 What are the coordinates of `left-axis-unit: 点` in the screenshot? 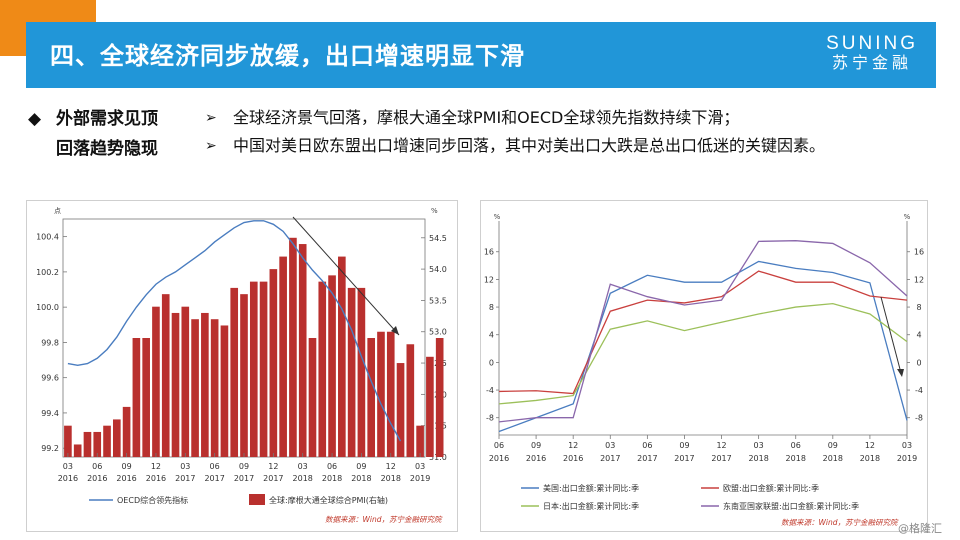 It's located at (57, 211).